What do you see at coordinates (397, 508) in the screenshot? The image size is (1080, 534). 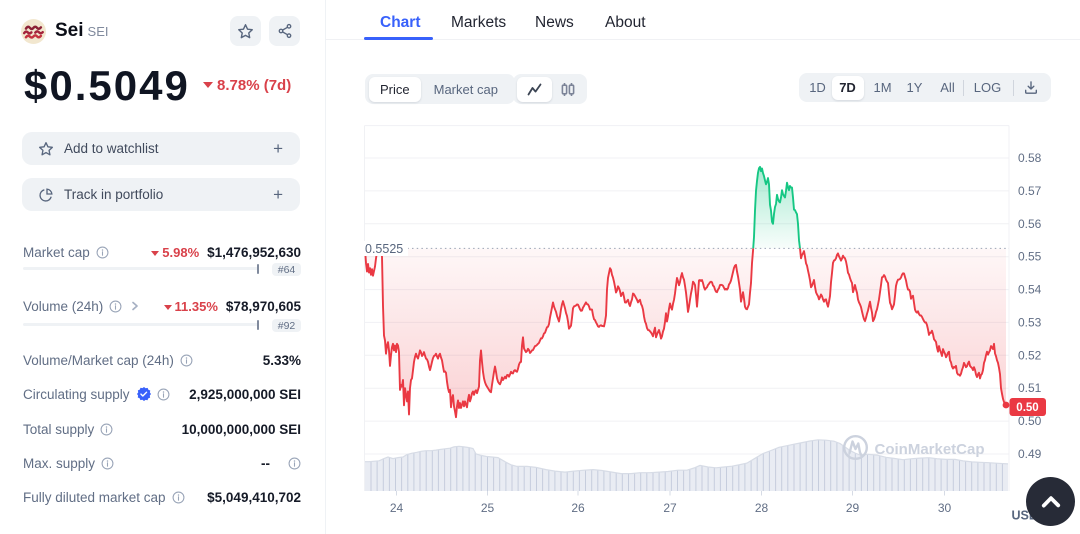 I see `svg-text: 24` at bounding box center [397, 508].